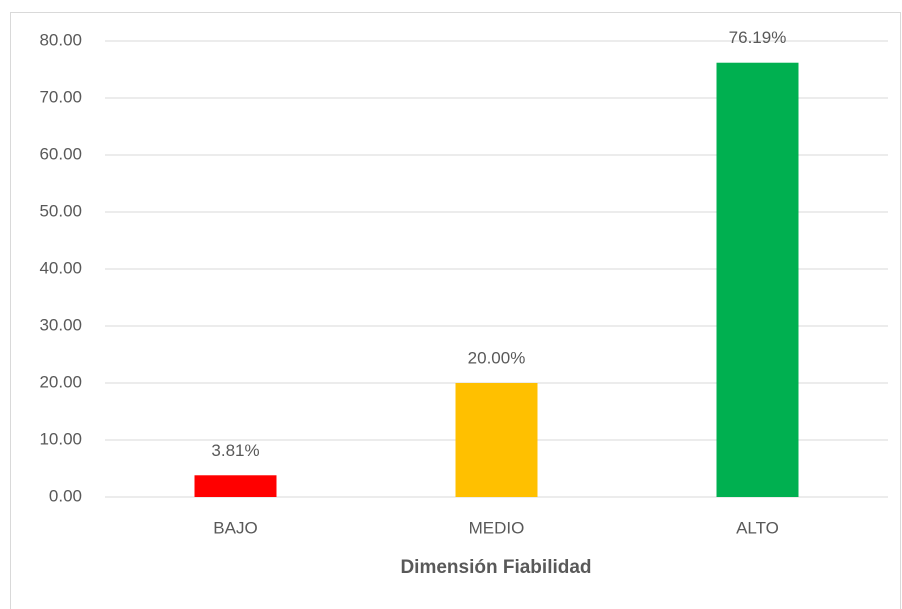  Describe the element at coordinates (65, 495) in the screenshot. I see `y-tick-label: 0.00` at that location.